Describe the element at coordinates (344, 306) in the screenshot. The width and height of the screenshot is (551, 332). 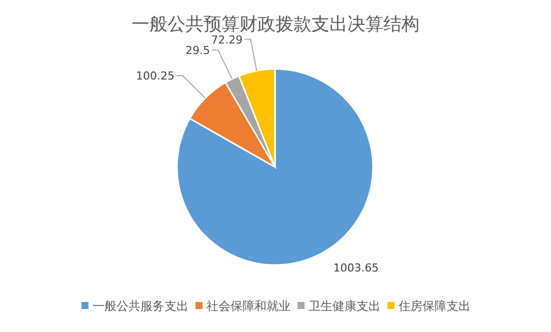
I see `legend-label: 卫生健康支出` at that location.